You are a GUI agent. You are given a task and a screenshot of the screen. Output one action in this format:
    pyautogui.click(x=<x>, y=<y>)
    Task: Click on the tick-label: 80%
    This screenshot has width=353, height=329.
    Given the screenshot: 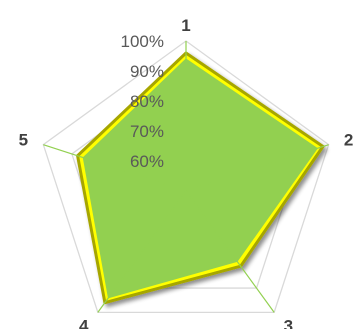 What is the action you would take?
    pyautogui.click(x=147, y=101)
    